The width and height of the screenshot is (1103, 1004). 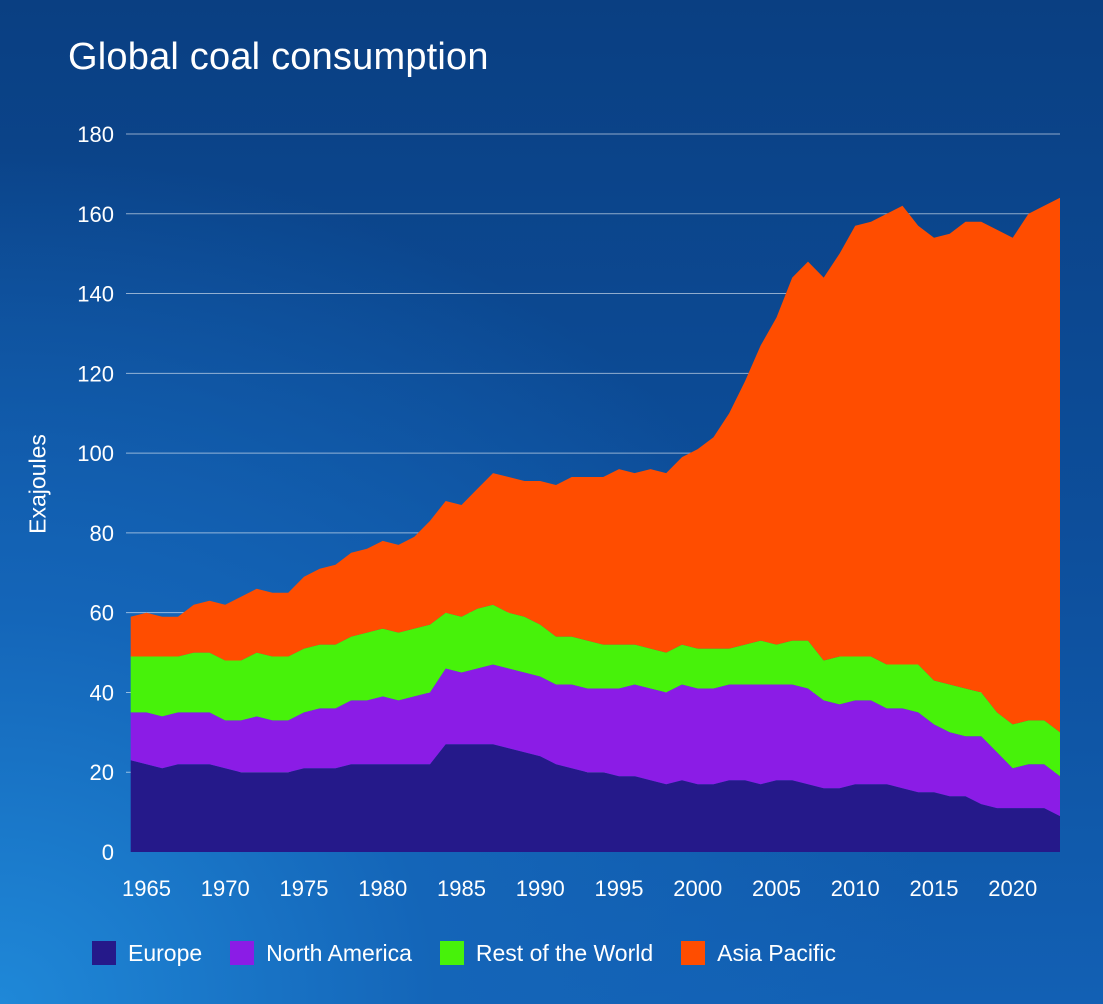 I want to click on x-tick-label: 1970, so click(x=225, y=888).